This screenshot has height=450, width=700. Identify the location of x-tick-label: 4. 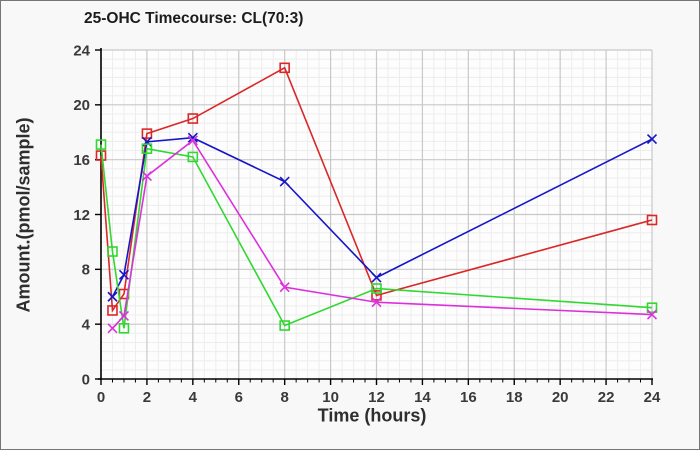
(193, 397).